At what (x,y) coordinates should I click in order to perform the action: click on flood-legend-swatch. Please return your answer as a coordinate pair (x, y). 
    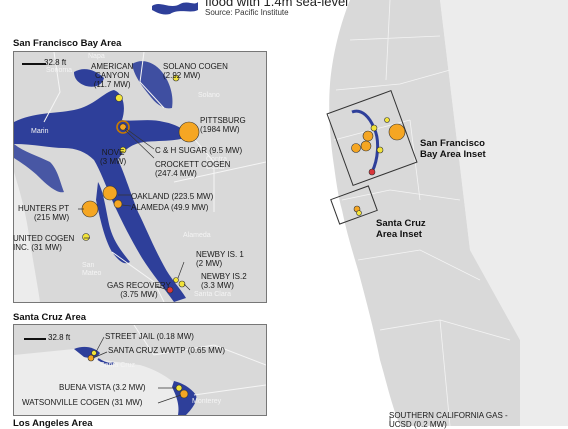
    Looking at the image, I should click on (175, 8).